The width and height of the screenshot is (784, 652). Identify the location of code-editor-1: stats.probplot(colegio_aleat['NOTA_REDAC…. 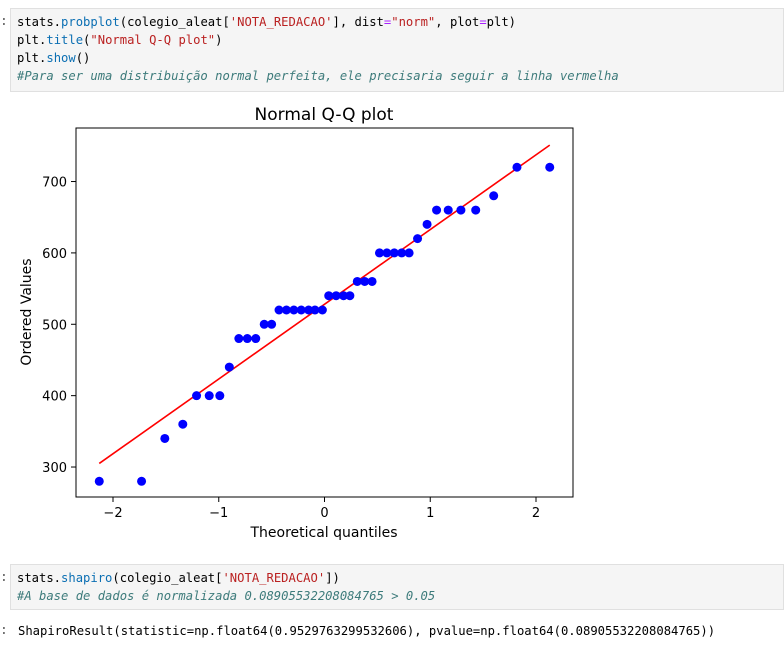
(397, 50).